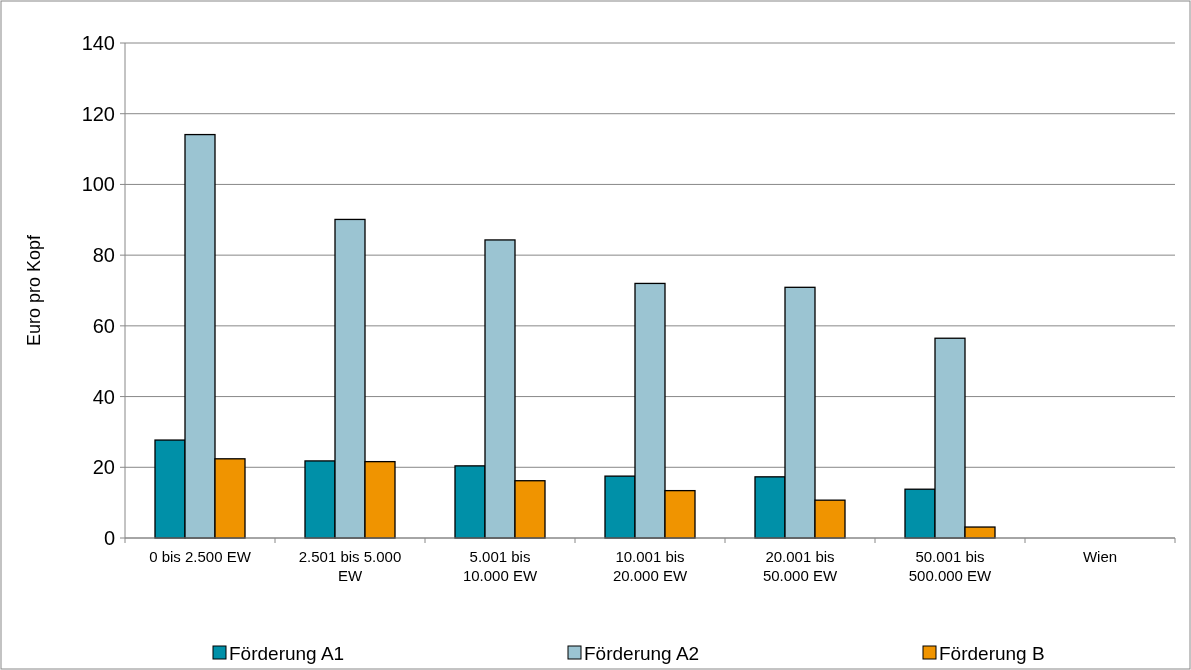 This screenshot has height=670, width=1191. I want to click on x-tick-label: 5.001 bis 10.000 EW, so click(500, 566).